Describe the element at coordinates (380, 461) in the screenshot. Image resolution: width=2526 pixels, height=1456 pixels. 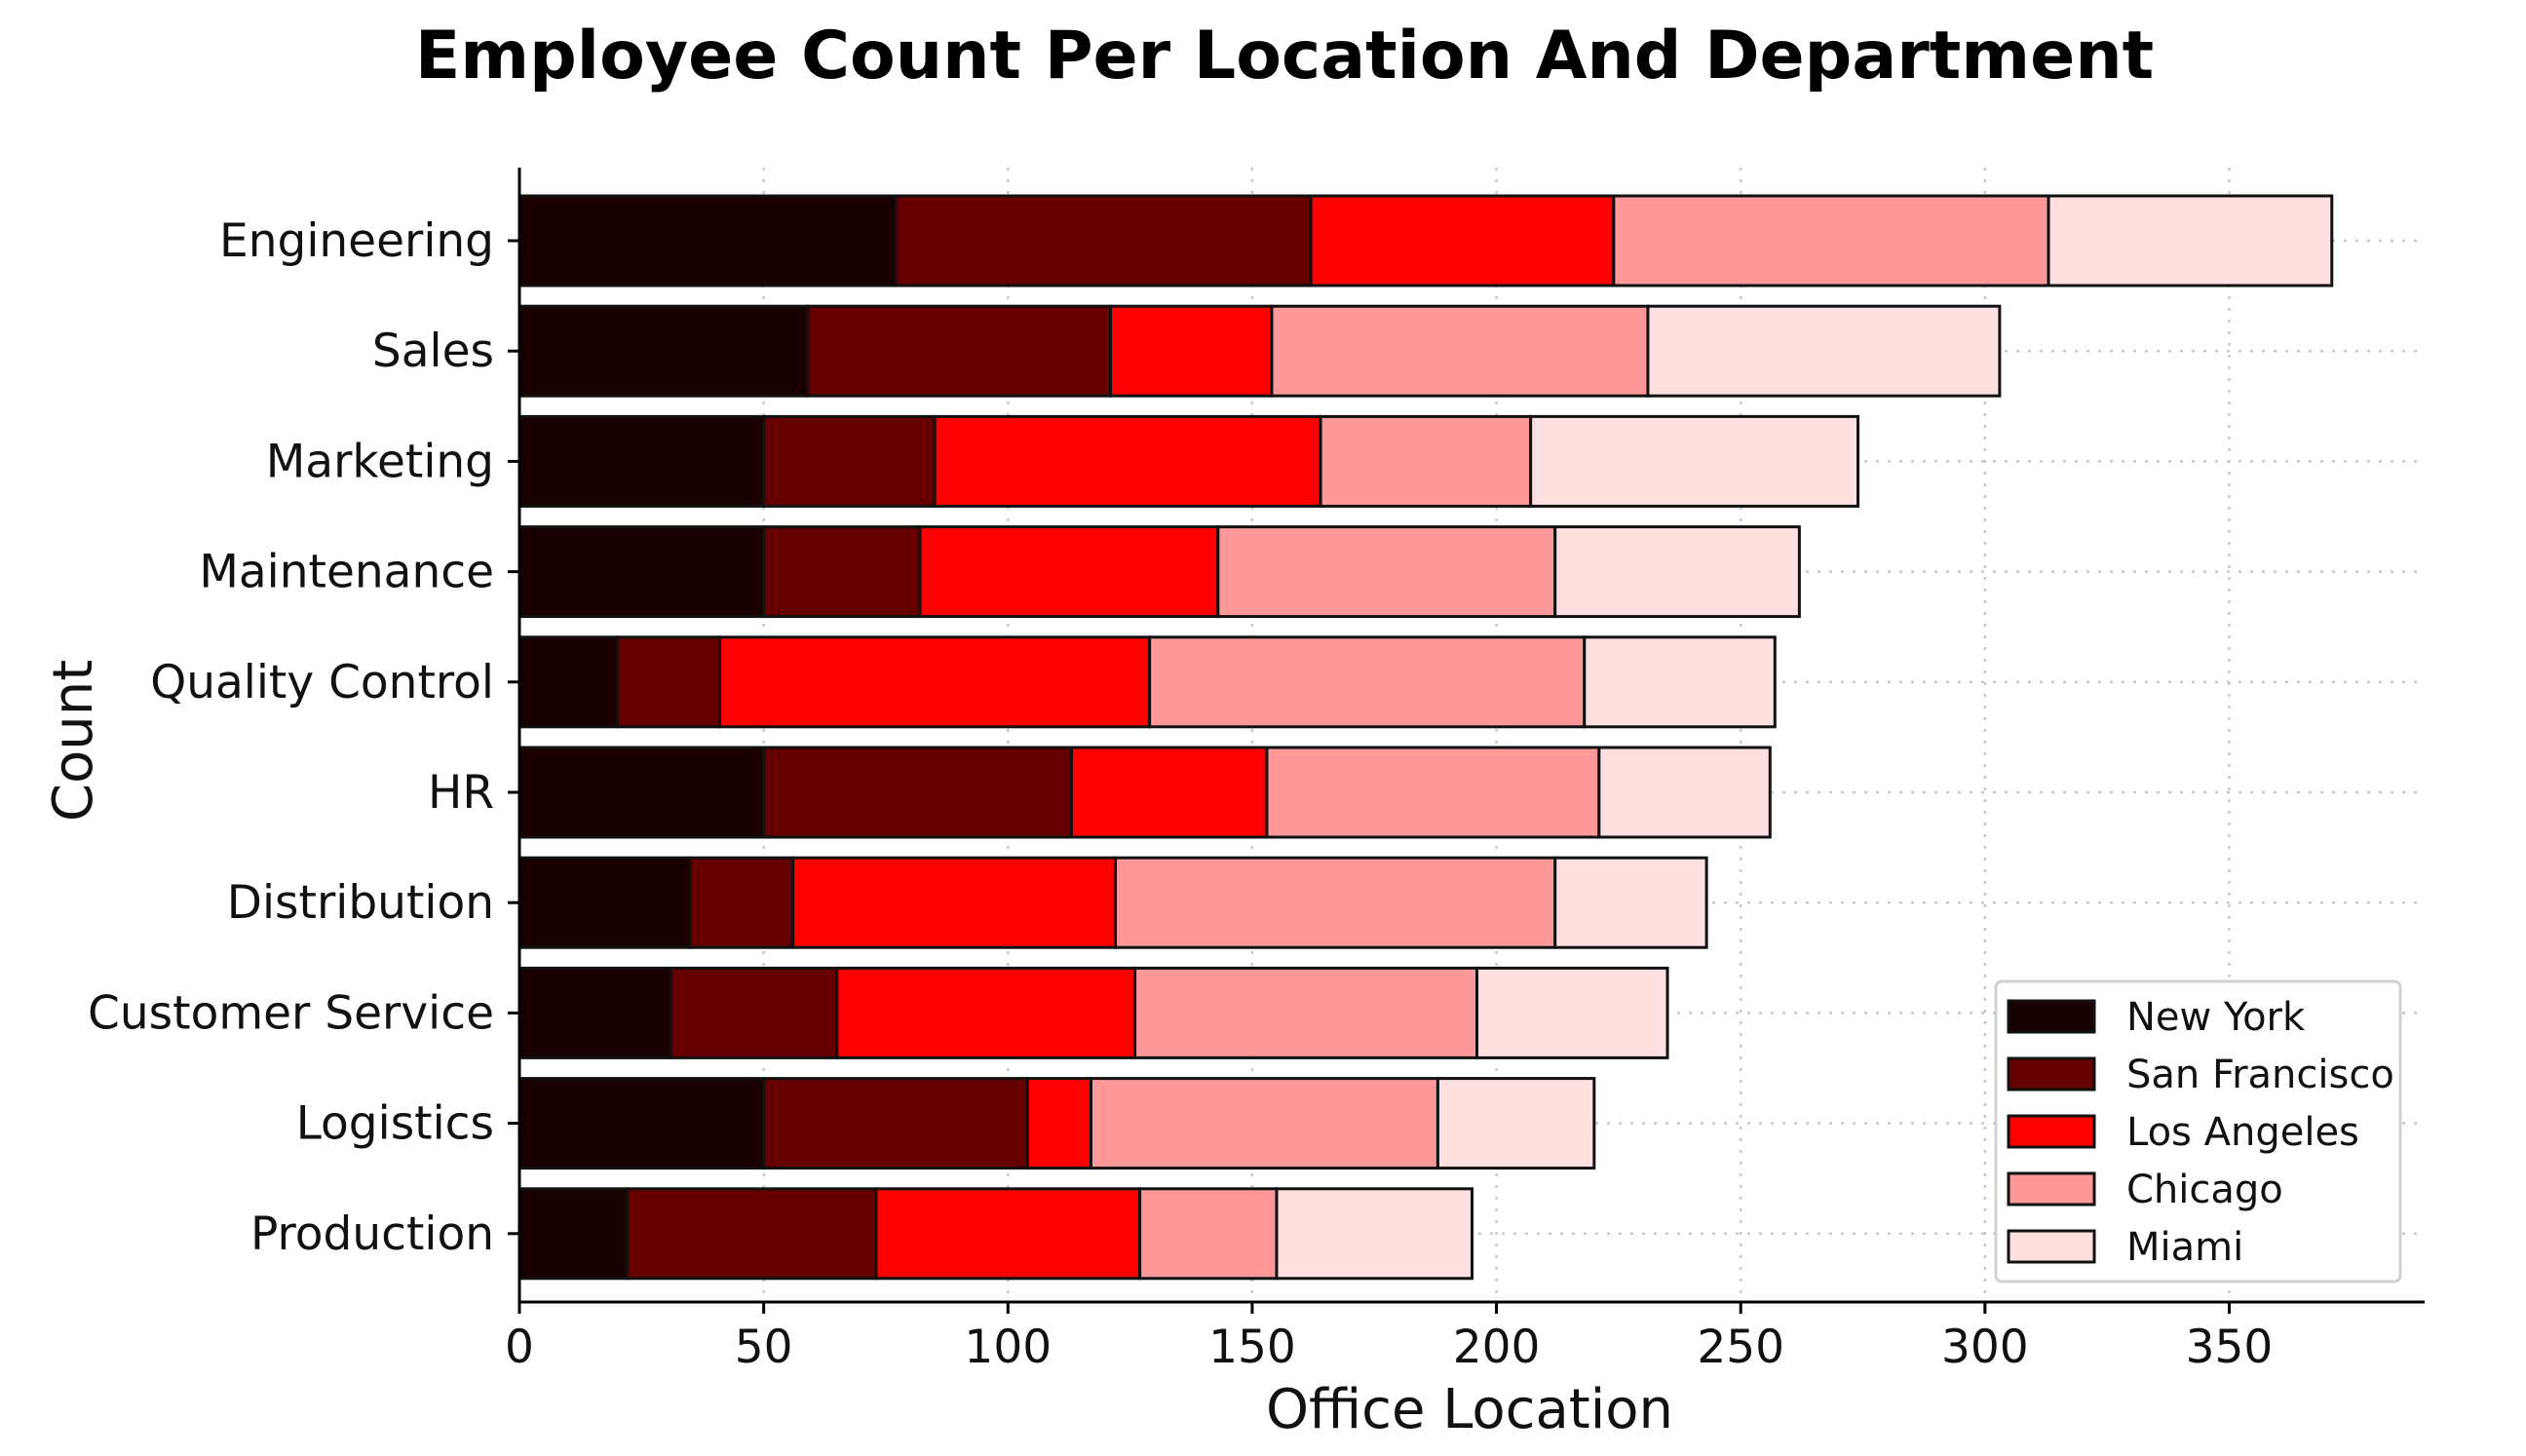
I see `y-tick-label: Marketing` at that location.